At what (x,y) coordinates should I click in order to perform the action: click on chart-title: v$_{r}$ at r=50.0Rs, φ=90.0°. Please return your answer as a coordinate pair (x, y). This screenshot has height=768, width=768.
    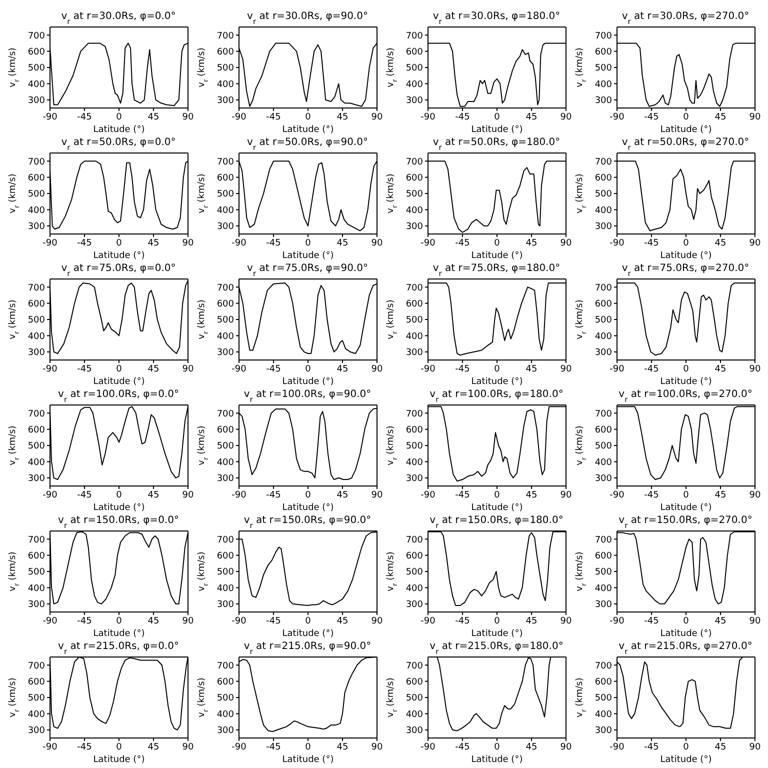
    Looking at the image, I should click on (307, 144).